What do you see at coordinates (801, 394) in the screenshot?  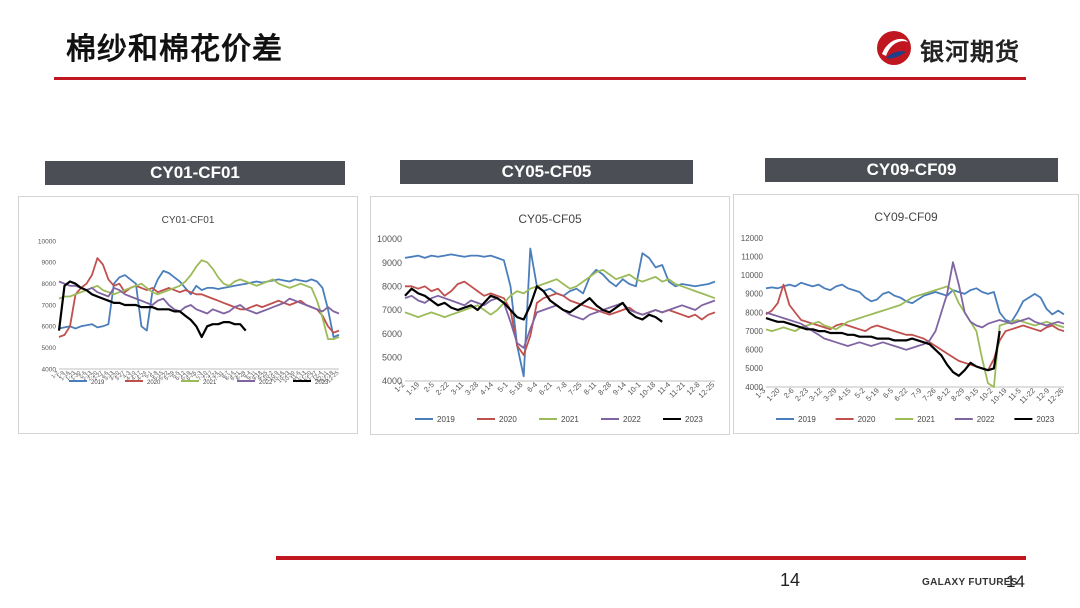 I see `x-tick-label: 2-23` at bounding box center [801, 394].